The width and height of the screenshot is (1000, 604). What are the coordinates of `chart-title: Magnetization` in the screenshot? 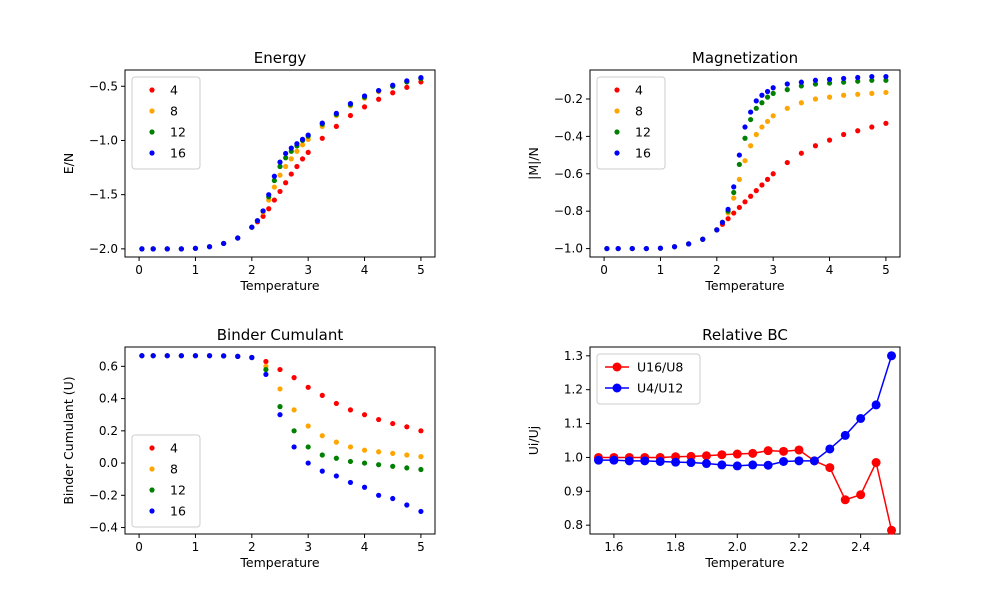 It's located at (745, 58).